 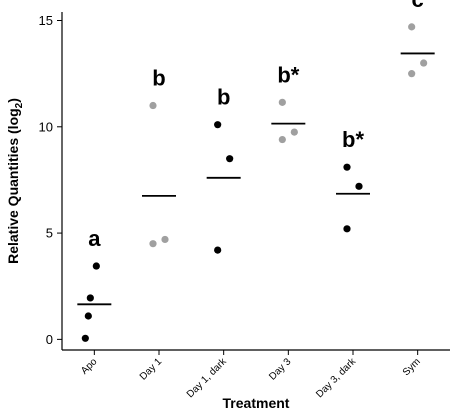 I want to click on x-axis: Apo Day 1 Day 1, dark Day 3 Day 3, dark Sym, so click(x=256, y=374).